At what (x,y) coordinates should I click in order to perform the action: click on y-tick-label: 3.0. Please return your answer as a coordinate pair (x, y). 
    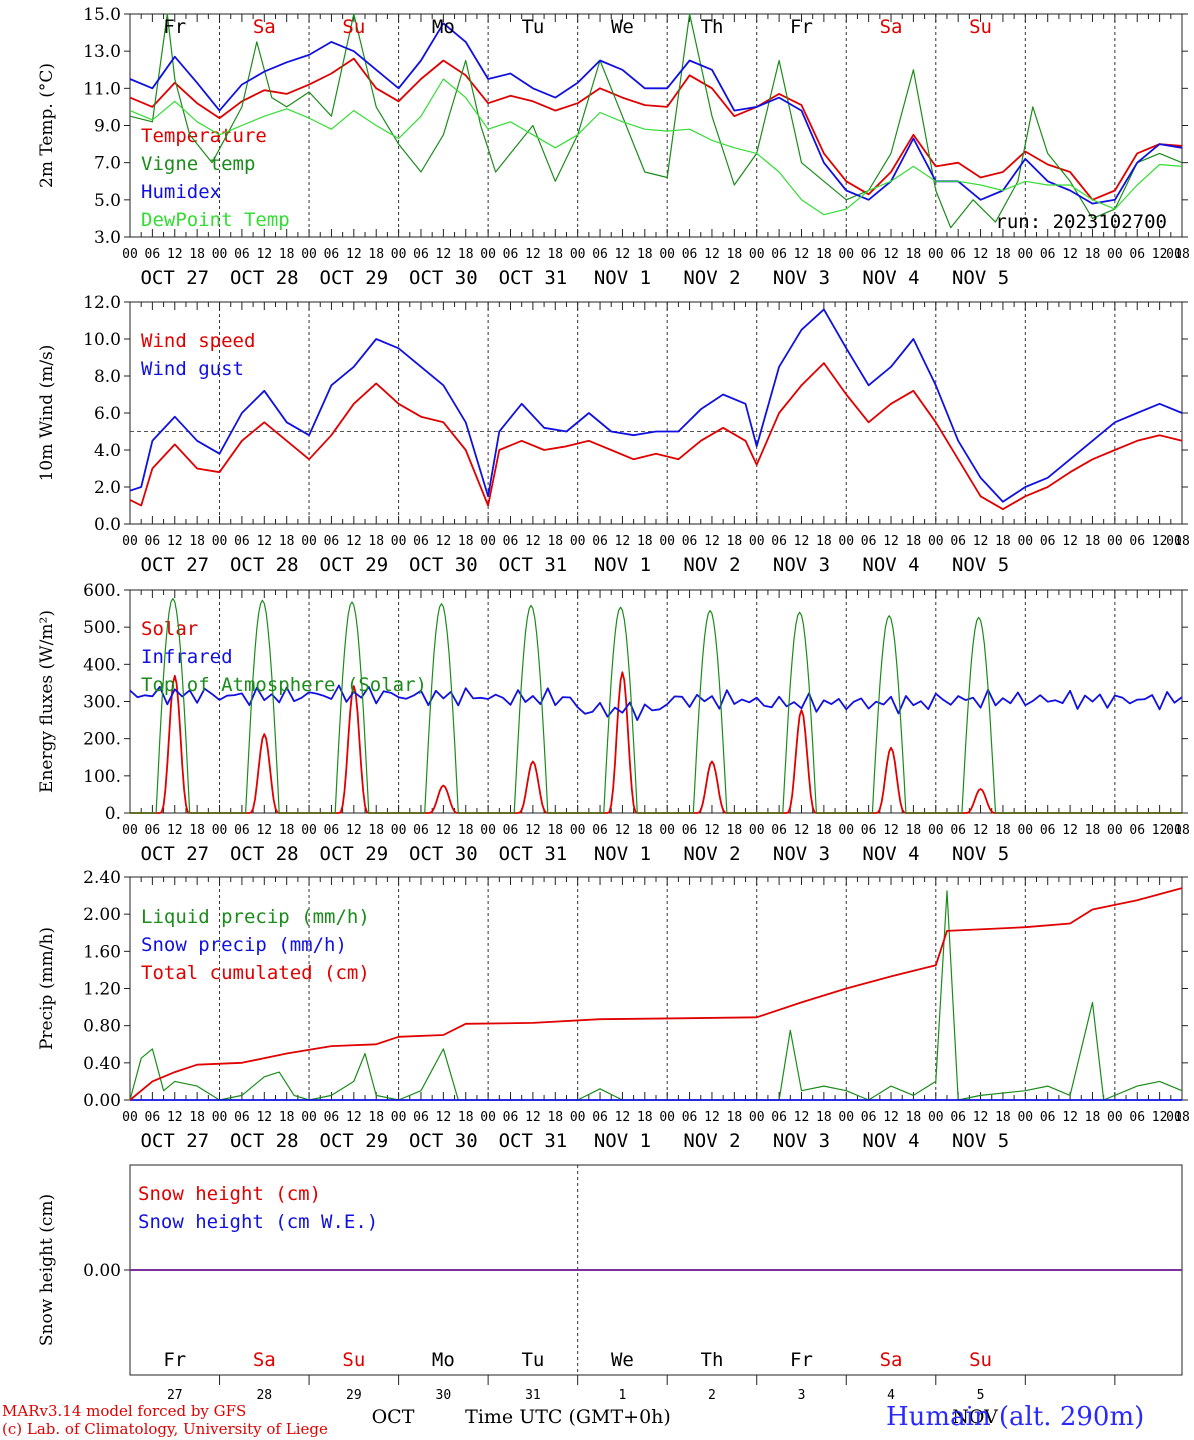
    Looking at the image, I should click on (107, 238).